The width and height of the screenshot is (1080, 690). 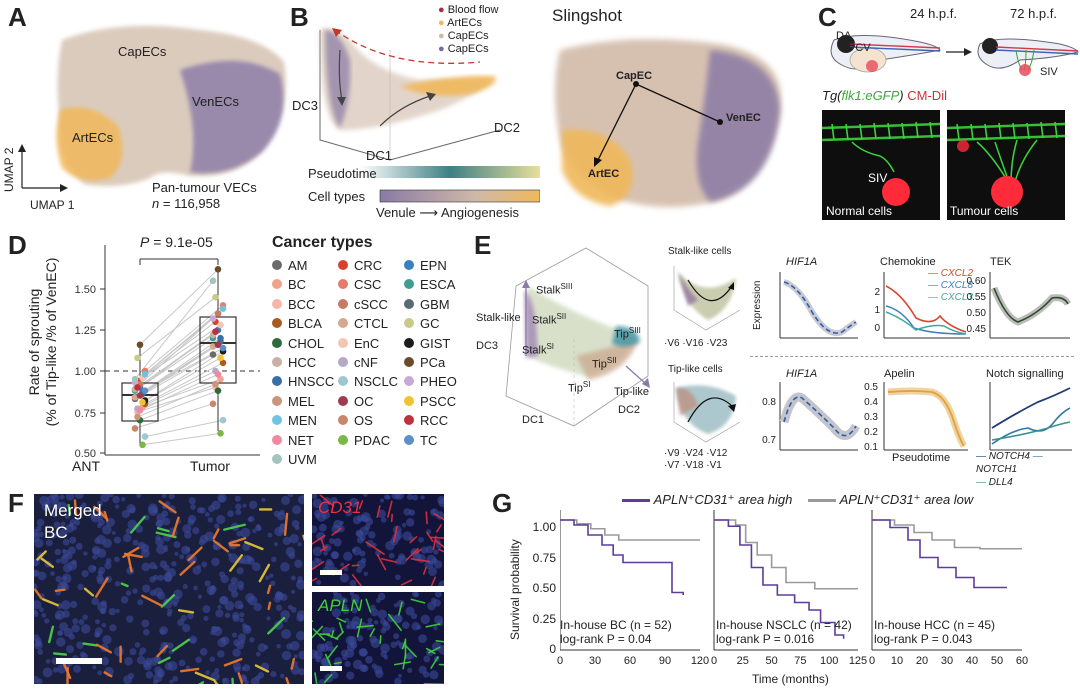 What do you see at coordinates (696, 453) in the screenshot?
I see `tip-axis-ticks-1: ·V9 ·V24 ·V12` at bounding box center [696, 453].